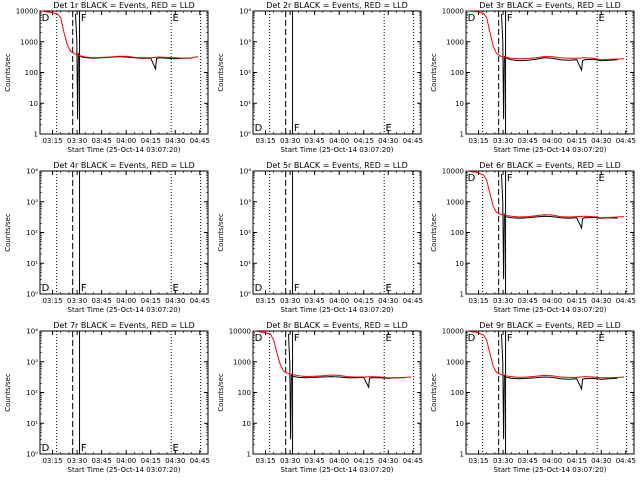  Describe the element at coordinates (337, 5) in the screenshot. I see `panel-title: Det 2r BLACK = Events, RED = LLD` at that location.